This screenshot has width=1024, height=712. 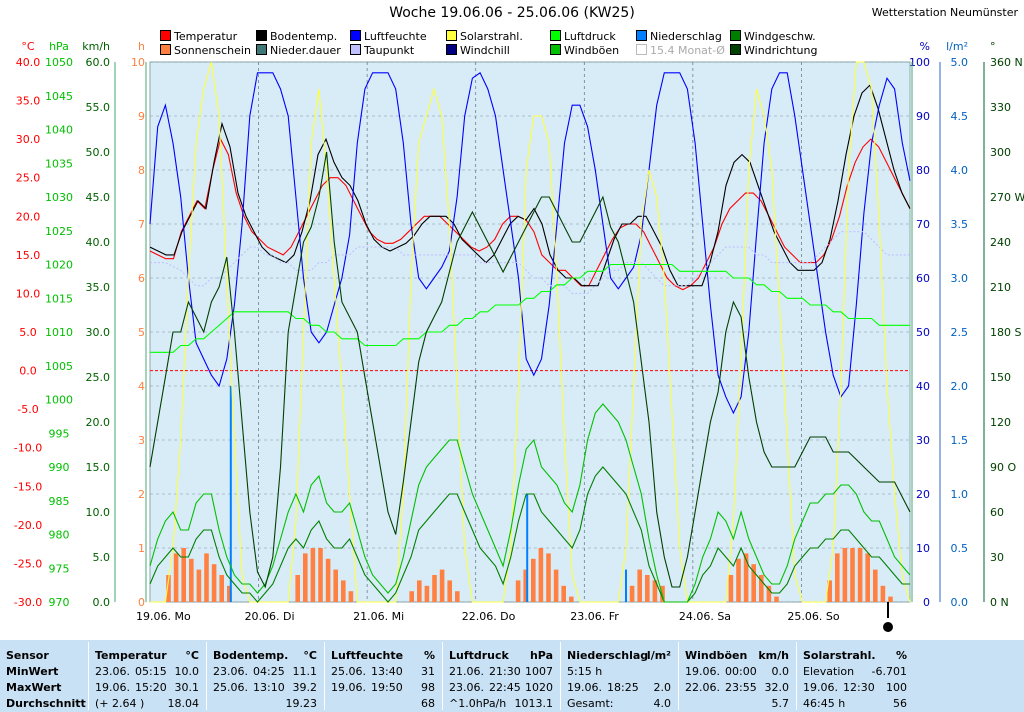 I want to click on axis-tick-temperature: 15.0, so click(x=28, y=255).